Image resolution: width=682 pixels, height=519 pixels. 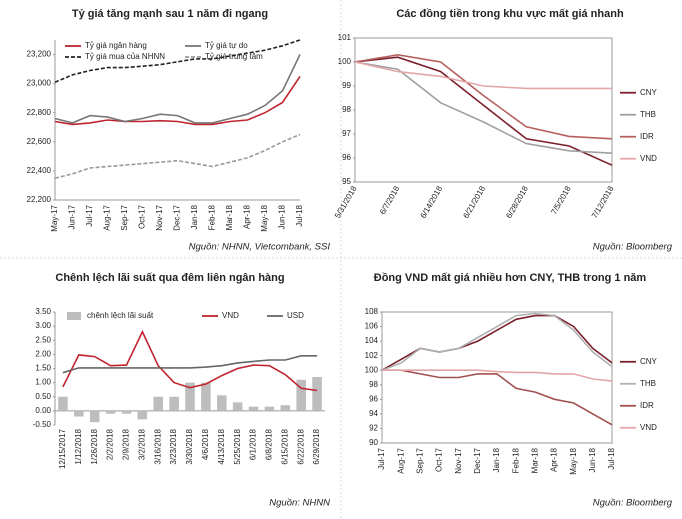 I want to click on x-tick-label: Jun-17, so click(x=72, y=216).